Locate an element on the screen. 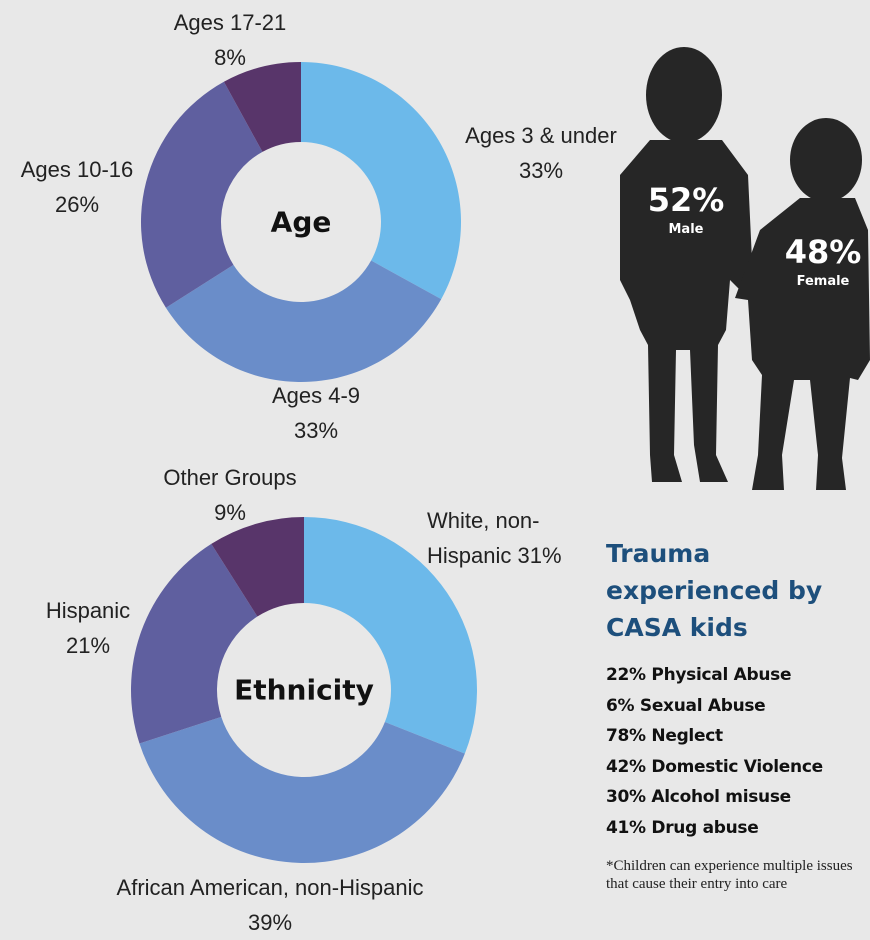  girl-silhouette is located at coordinates (802, 304).